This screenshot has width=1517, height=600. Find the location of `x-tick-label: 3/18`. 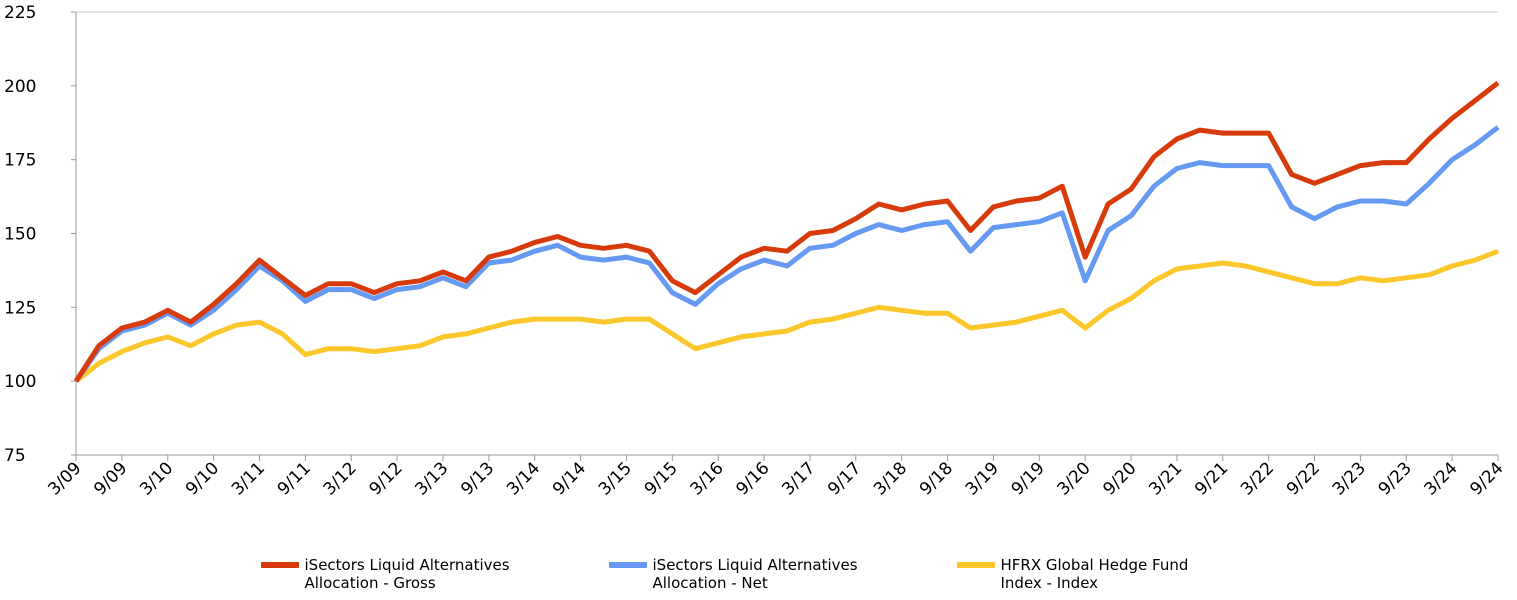

x-tick-label: 3/18 is located at coordinates (890, 478).